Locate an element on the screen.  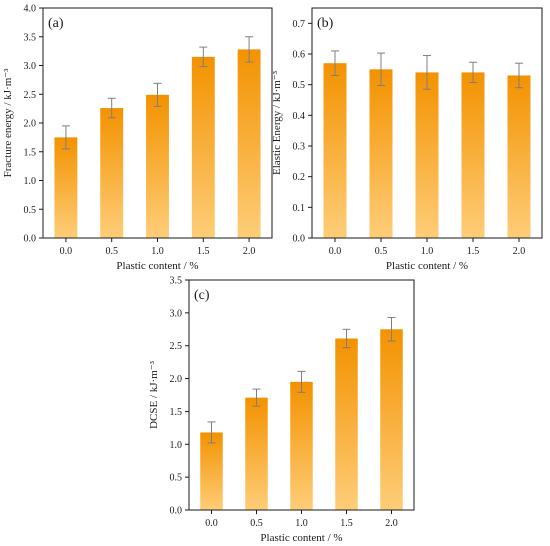
y-axis-title: Fracture energy / kJ·m⁻³ is located at coordinates (8, 122).